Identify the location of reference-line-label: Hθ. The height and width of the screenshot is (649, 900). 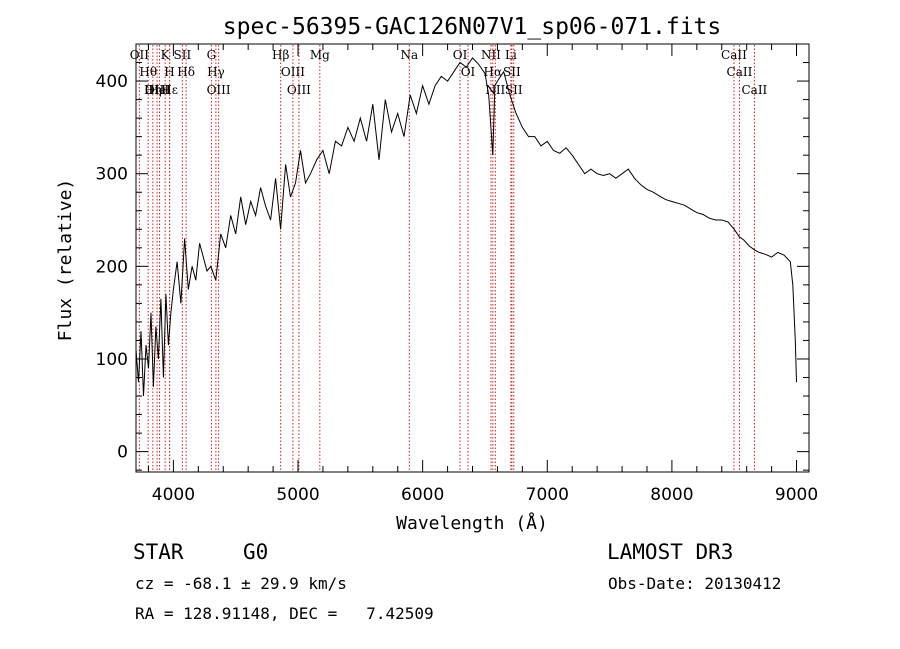
(148, 72).